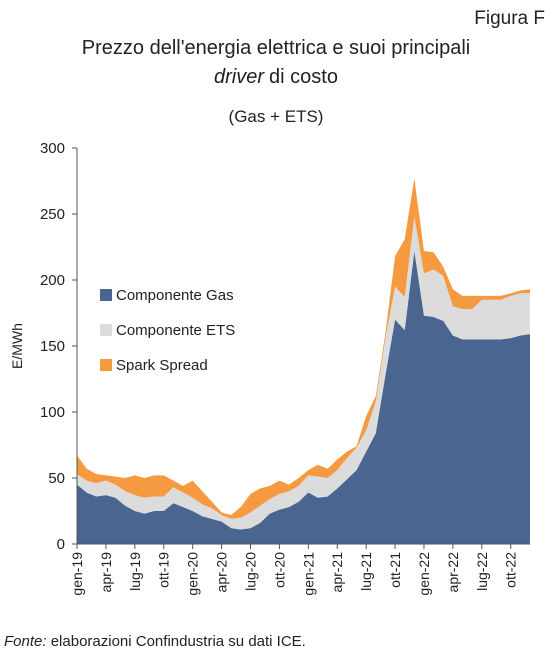  Describe the element at coordinates (164, 570) in the screenshot. I see `x-tick-label: ott-19` at that location.